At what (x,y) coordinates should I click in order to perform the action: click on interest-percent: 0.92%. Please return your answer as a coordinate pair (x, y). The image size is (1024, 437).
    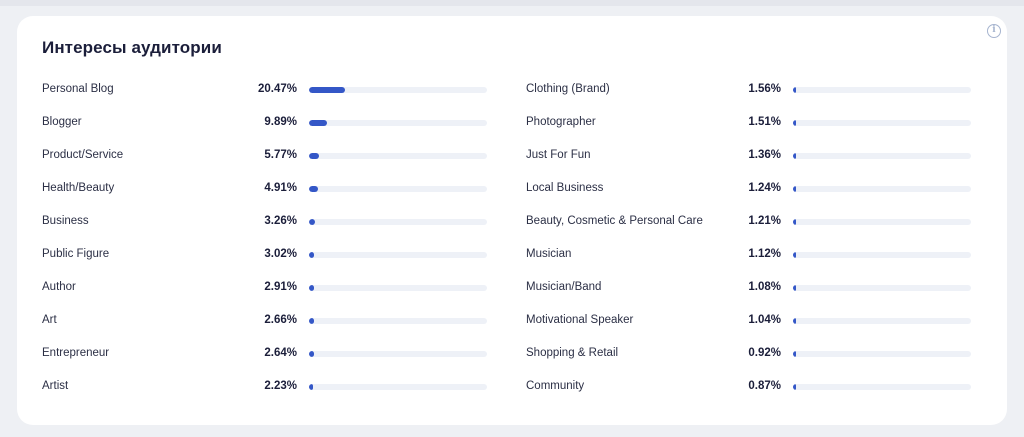
    Looking at the image, I should click on (764, 353).